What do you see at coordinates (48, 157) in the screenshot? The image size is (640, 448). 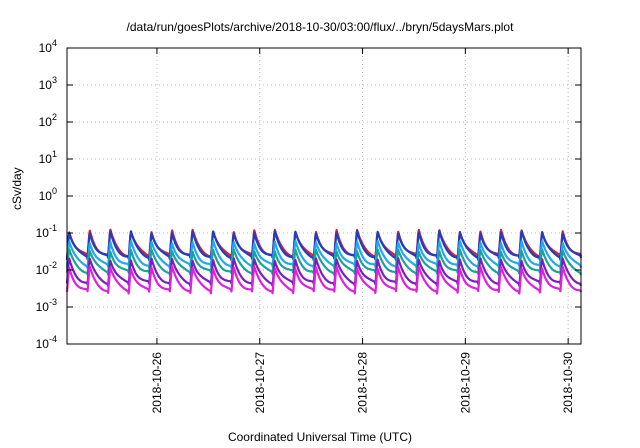 I see `y-tick-label: 10¹` at bounding box center [48, 157].